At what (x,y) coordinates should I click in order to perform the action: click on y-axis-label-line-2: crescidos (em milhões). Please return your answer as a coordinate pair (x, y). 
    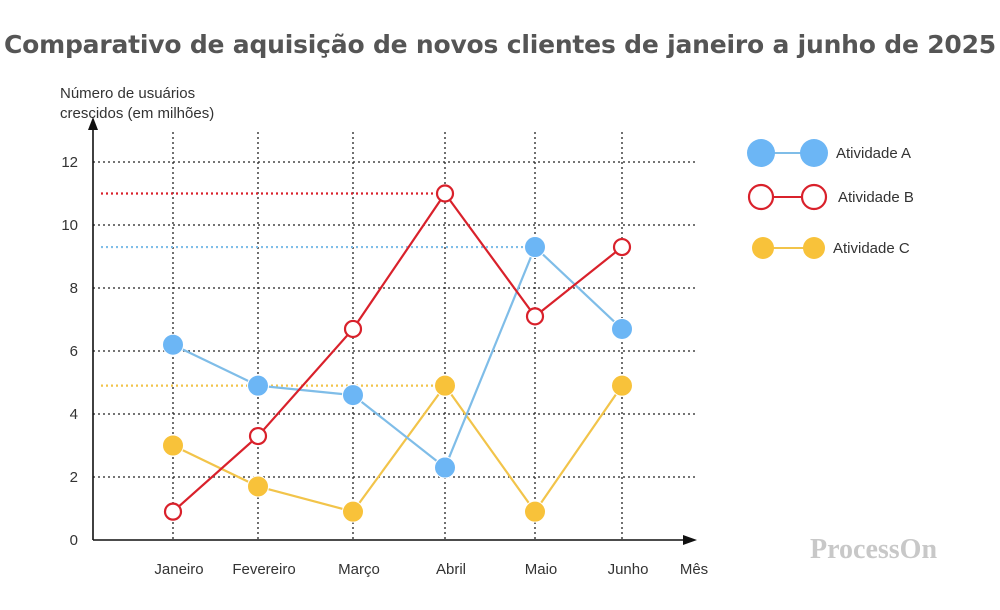
    Looking at the image, I should click on (137, 113).